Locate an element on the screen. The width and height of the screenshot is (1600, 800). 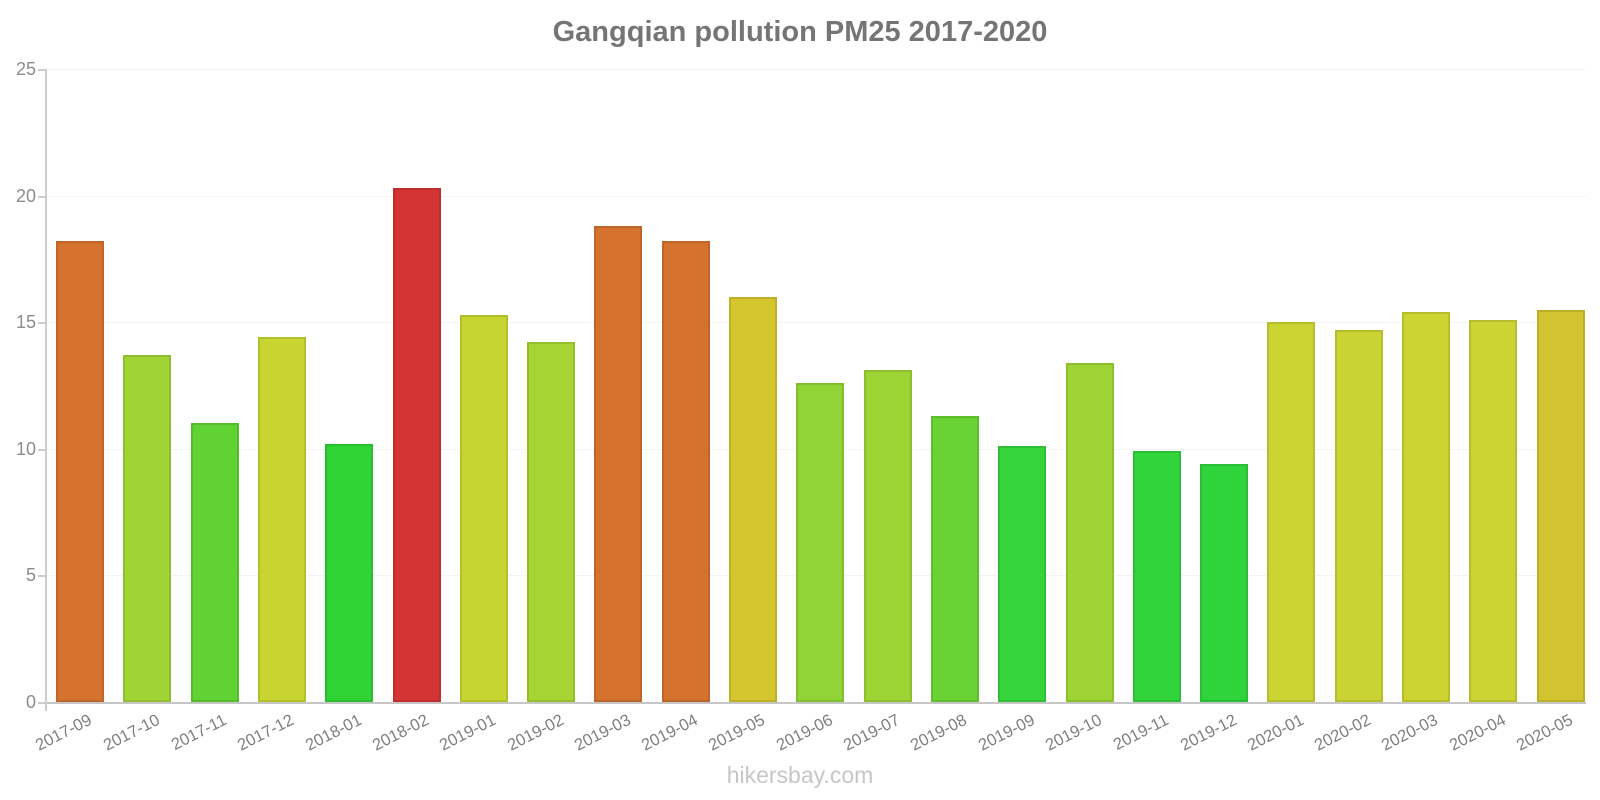
y-axis-line is located at coordinates (46, 385).